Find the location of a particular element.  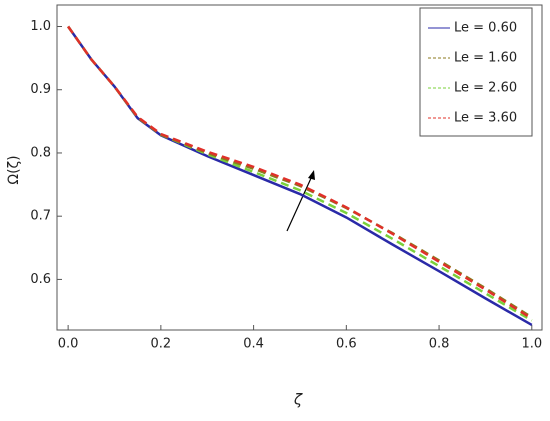

legend-label: Le = 0.60 is located at coordinates (485, 28).